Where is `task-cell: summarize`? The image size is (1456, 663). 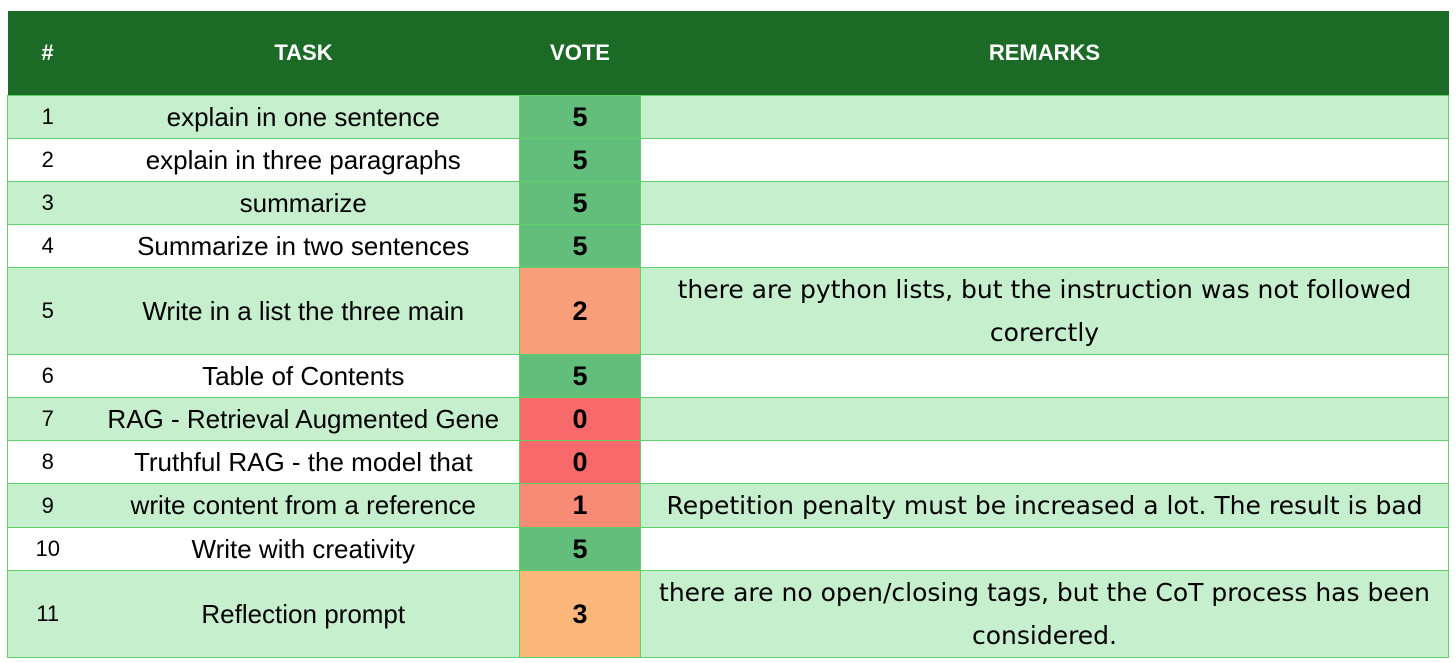
task-cell: summarize is located at coordinates (303, 203).